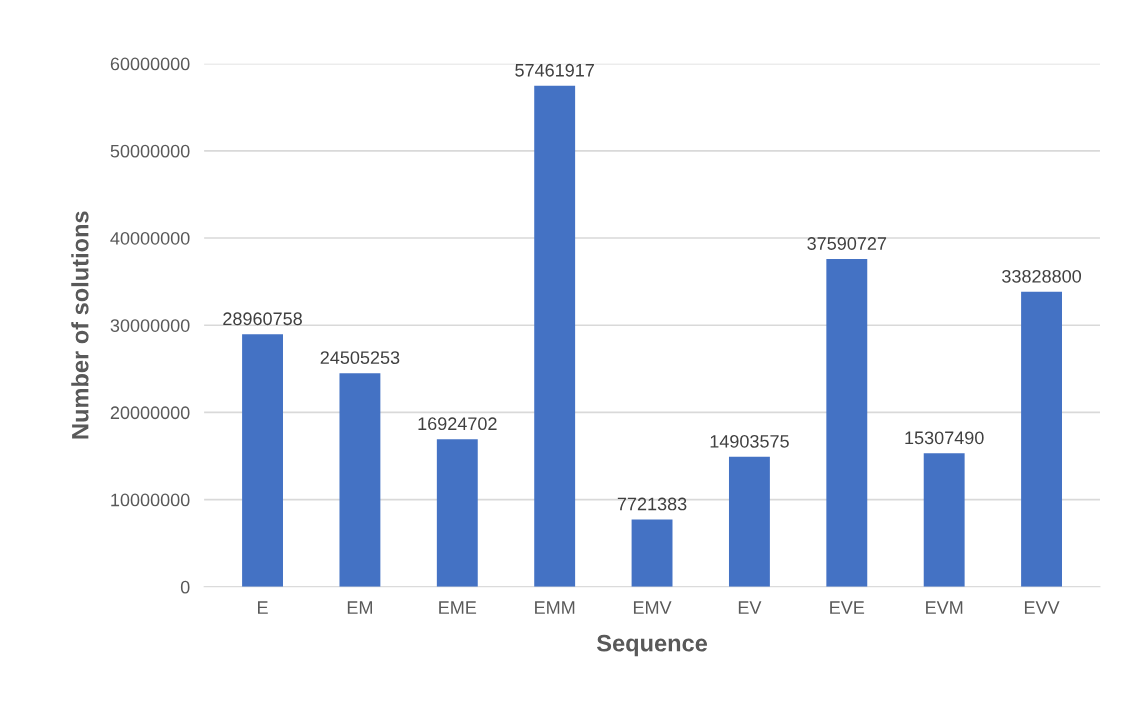 Image resolution: width=1134 pixels, height=707 pixels. What do you see at coordinates (847, 607) in the screenshot?
I see `x-tick-label: EVE` at bounding box center [847, 607].